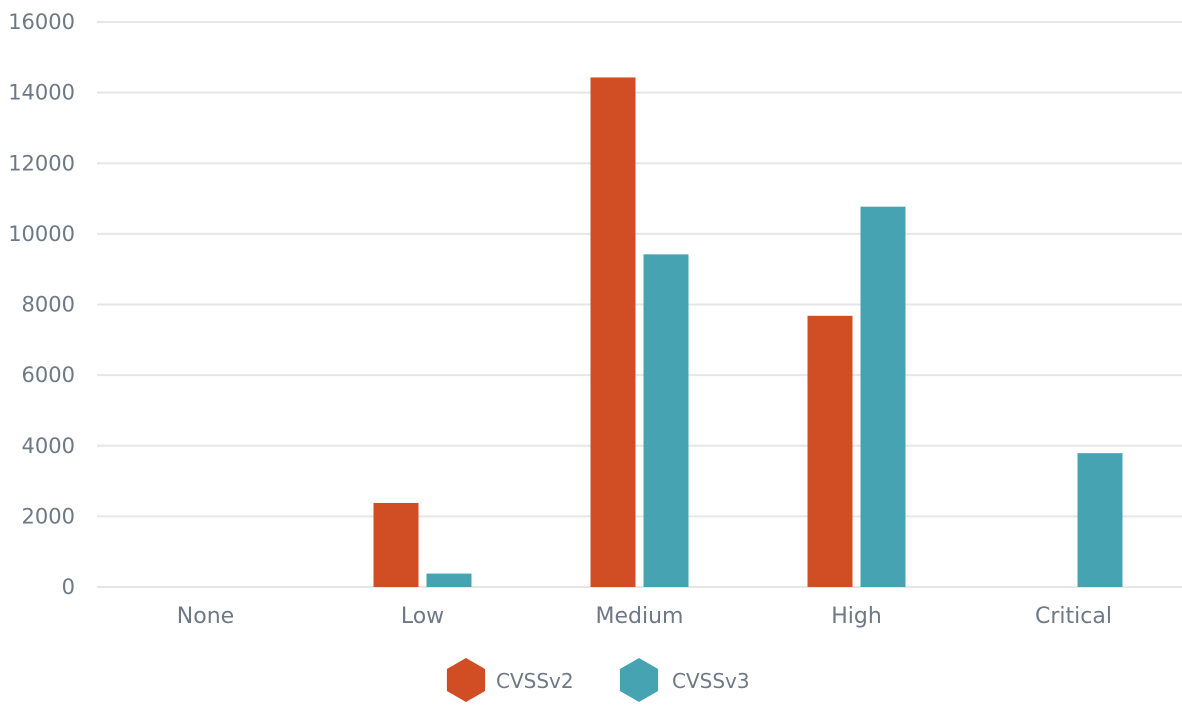 The height and width of the screenshot is (706, 1182). I want to click on x-axis: None Low Medium High Critical, so click(644, 616).